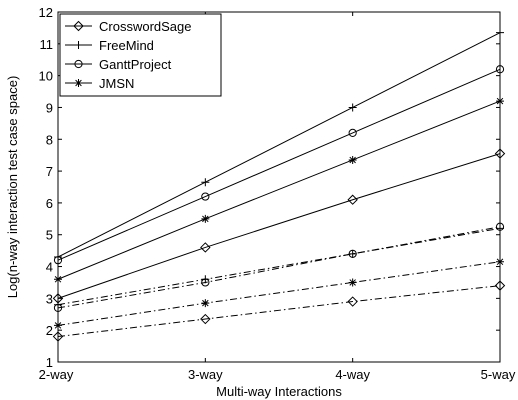 This screenshot has height=400, width=518. Describe the element at coordinates (279, 391) in the screenshot. I see `x-axis-label: Multi-way Interactions` at that location.